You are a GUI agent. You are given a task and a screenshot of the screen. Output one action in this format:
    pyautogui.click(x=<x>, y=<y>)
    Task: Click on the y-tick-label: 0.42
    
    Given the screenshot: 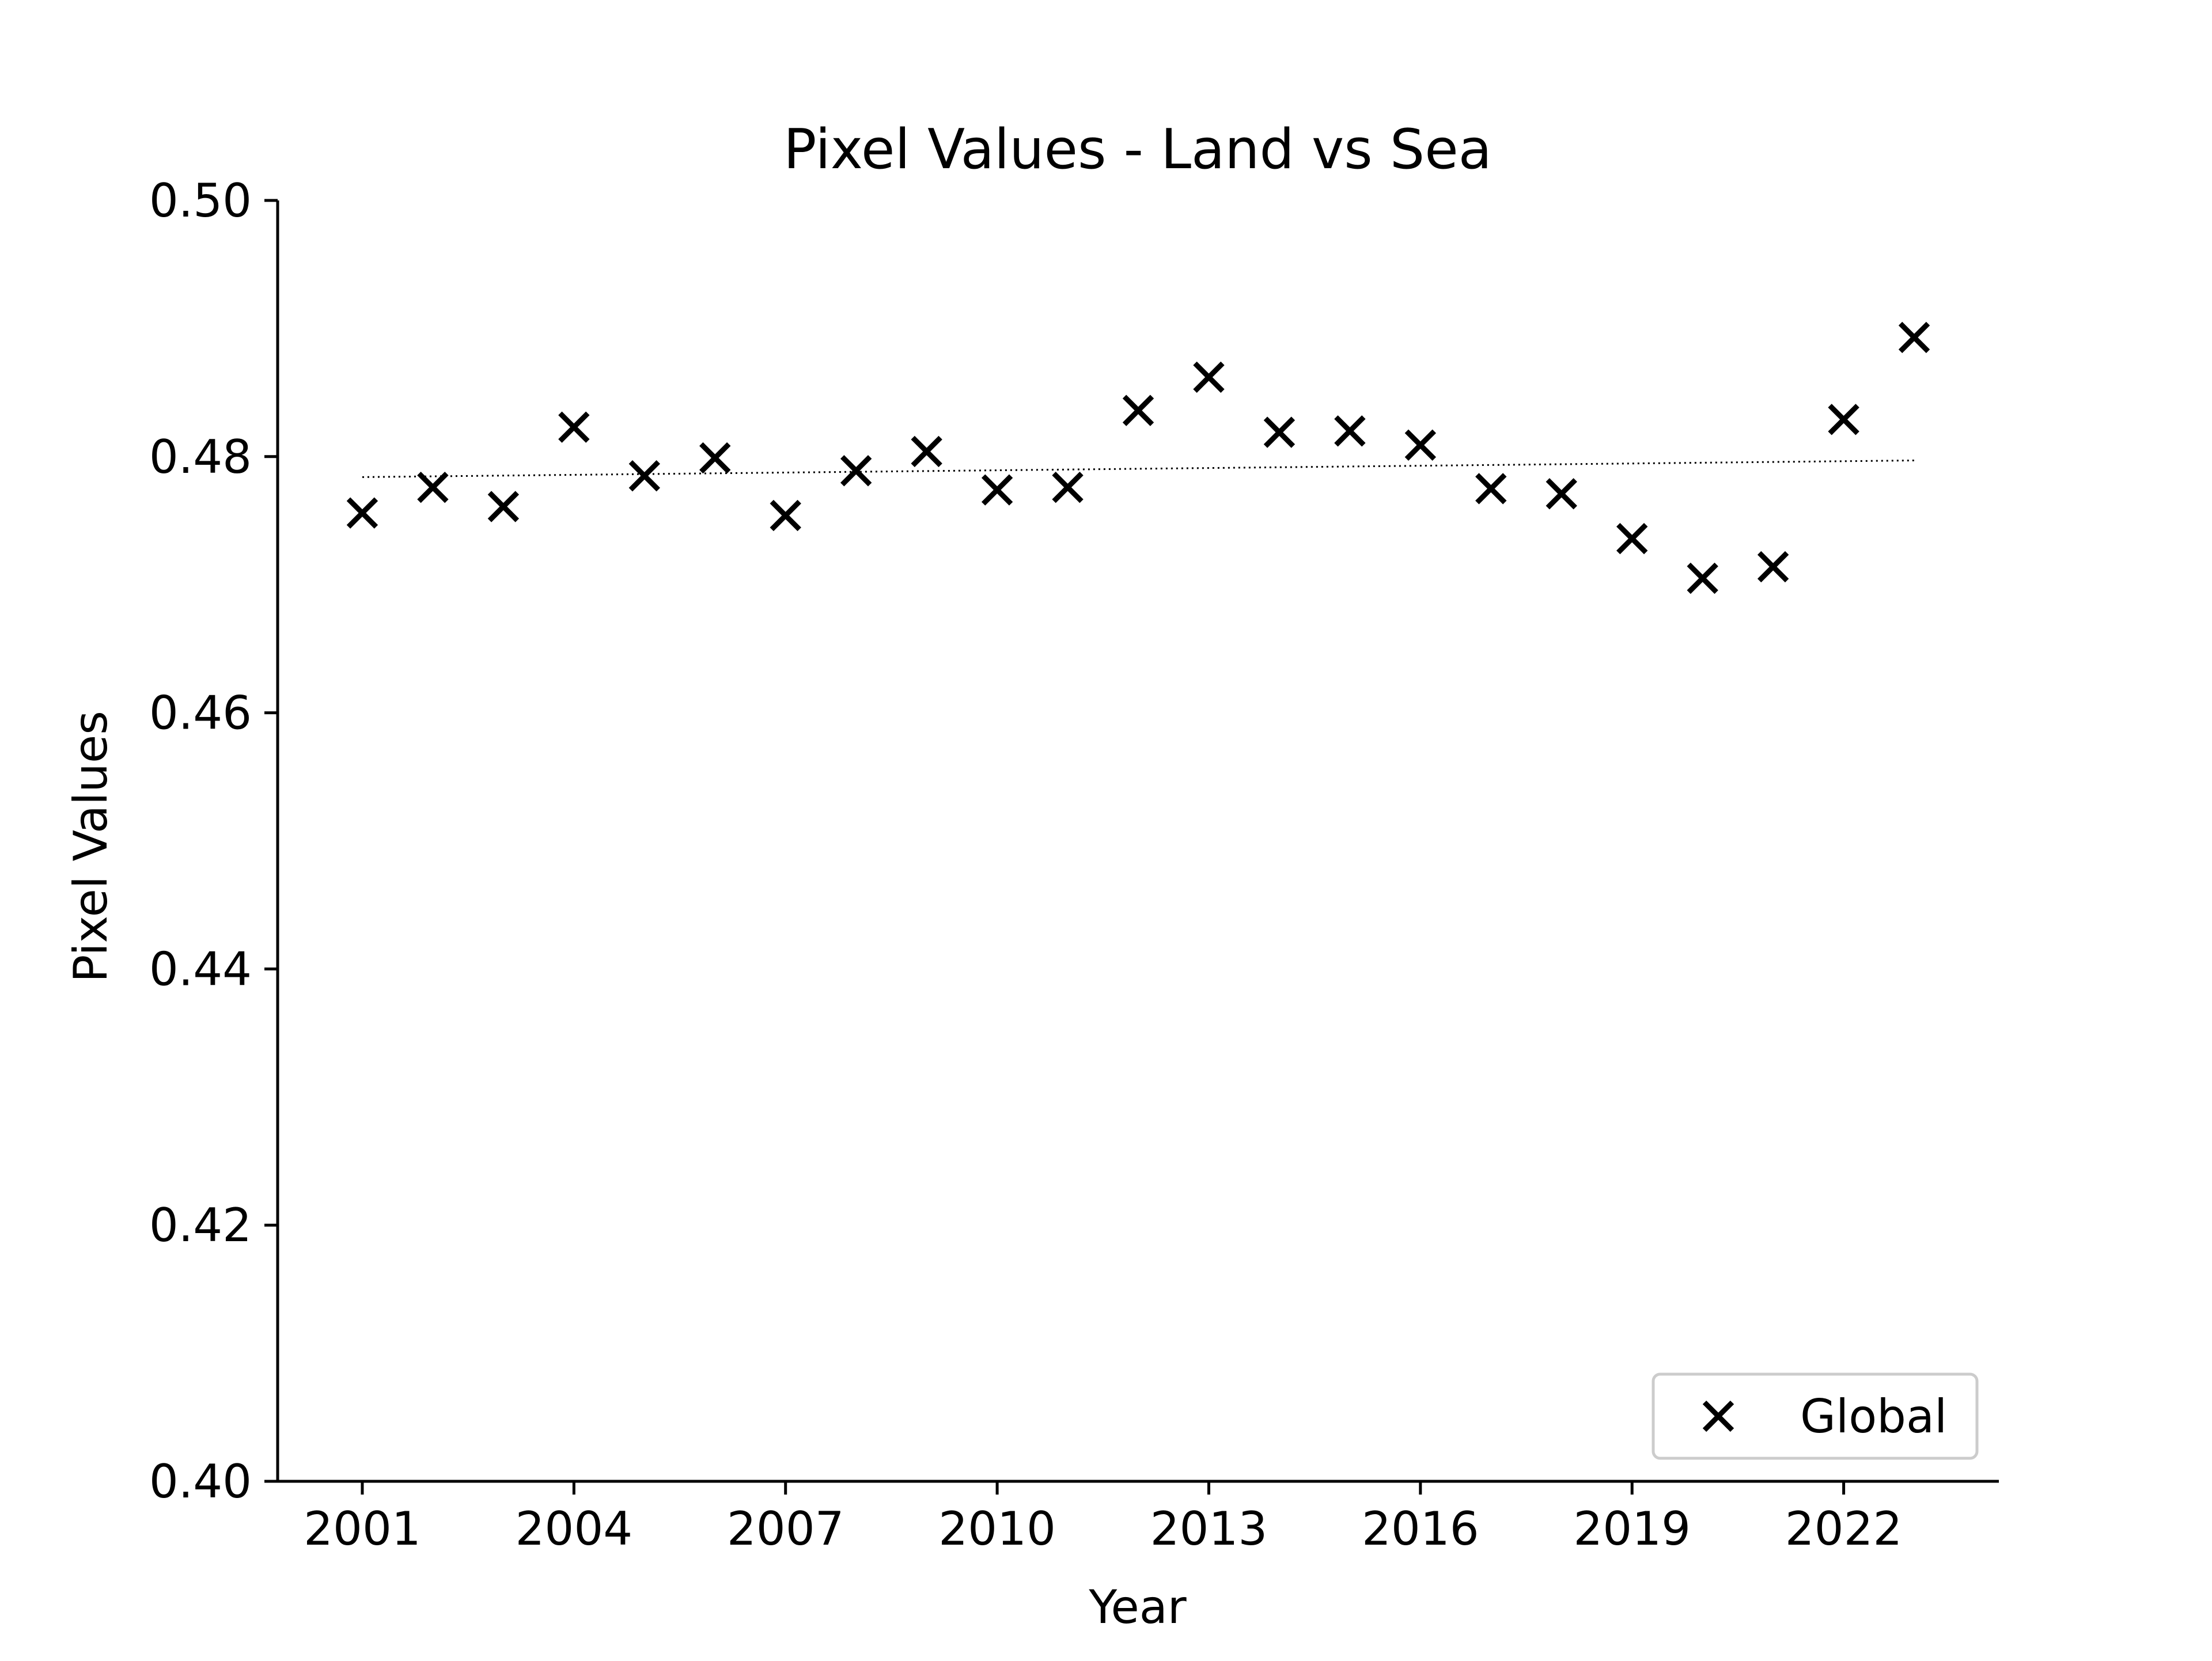 What is the action you would take?
    pyautogui.click(x=200, y=1225)
    